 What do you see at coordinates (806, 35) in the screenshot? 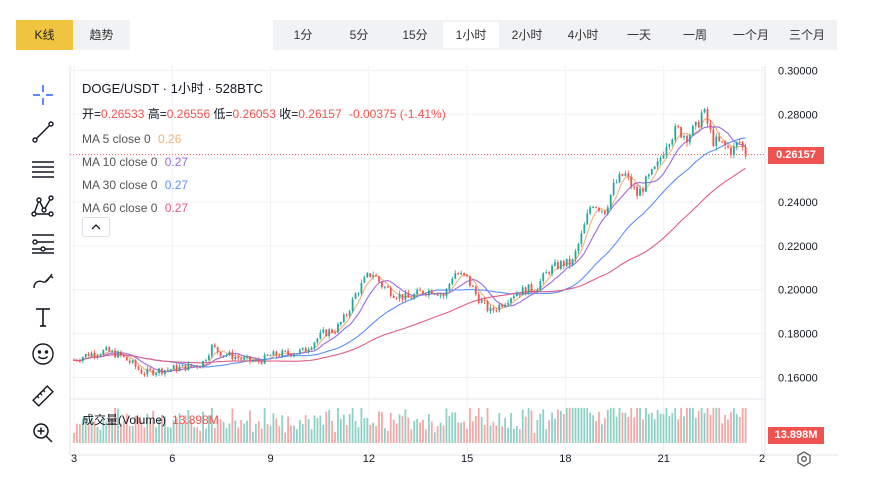
I see `interval-3mo: 三个月` at bounding box center [806, 35].